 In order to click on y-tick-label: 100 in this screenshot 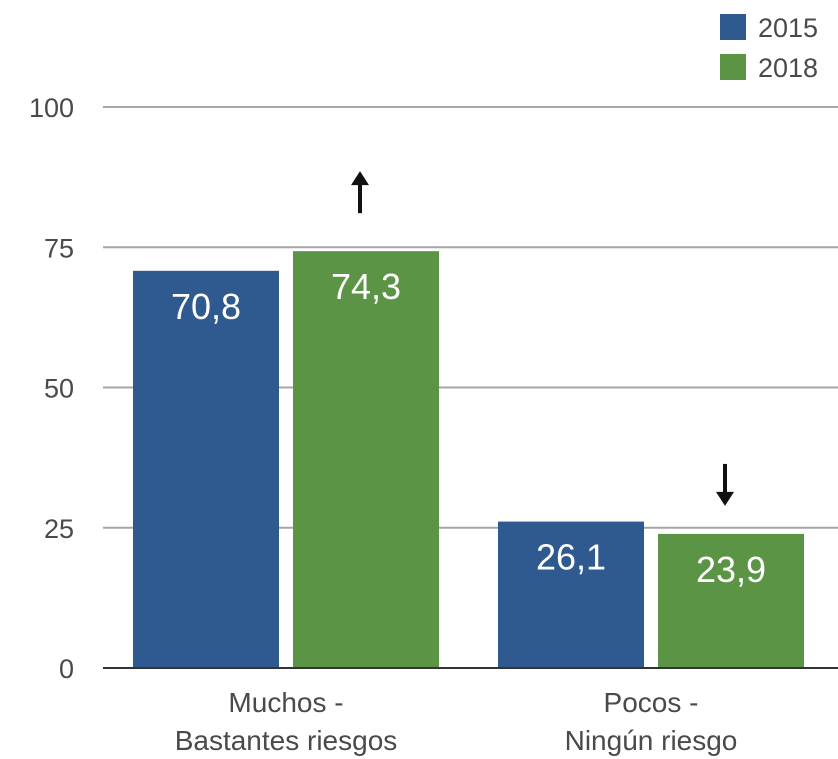, I will do `click(51, 108)`.